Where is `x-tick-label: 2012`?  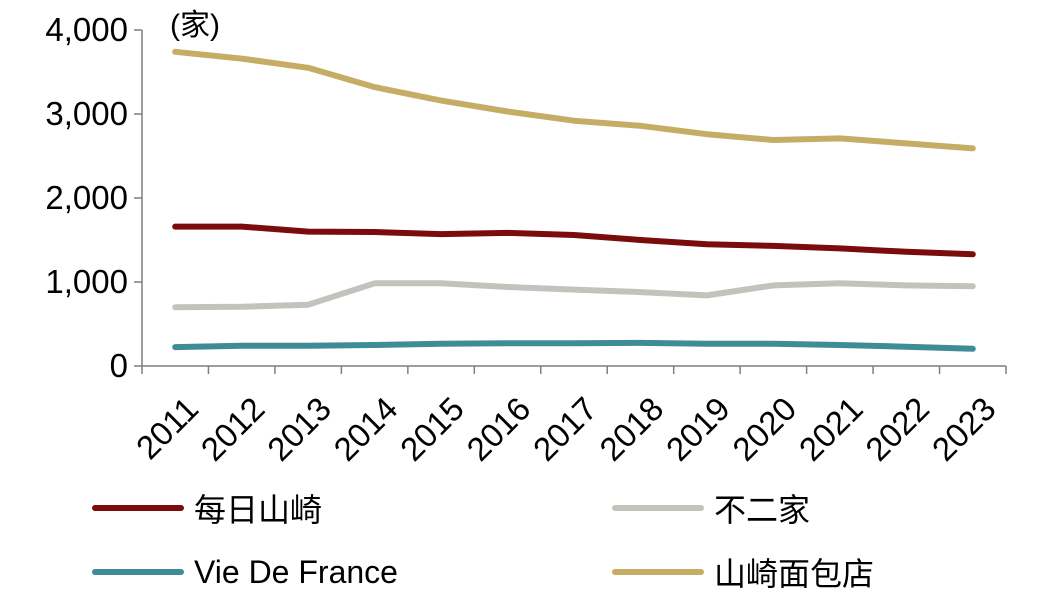 x-tick-label: 2012 is located at coordinates (233, 429).